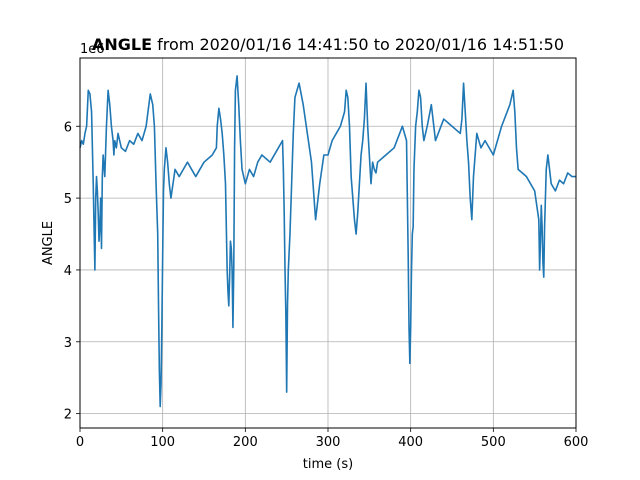 The width and height of the screenshot is (640, 480). What do you see at coordinates (48, 243) in the screenshot?
I see `y-axis-label: ANGLE` at bounding box center [48, 243].